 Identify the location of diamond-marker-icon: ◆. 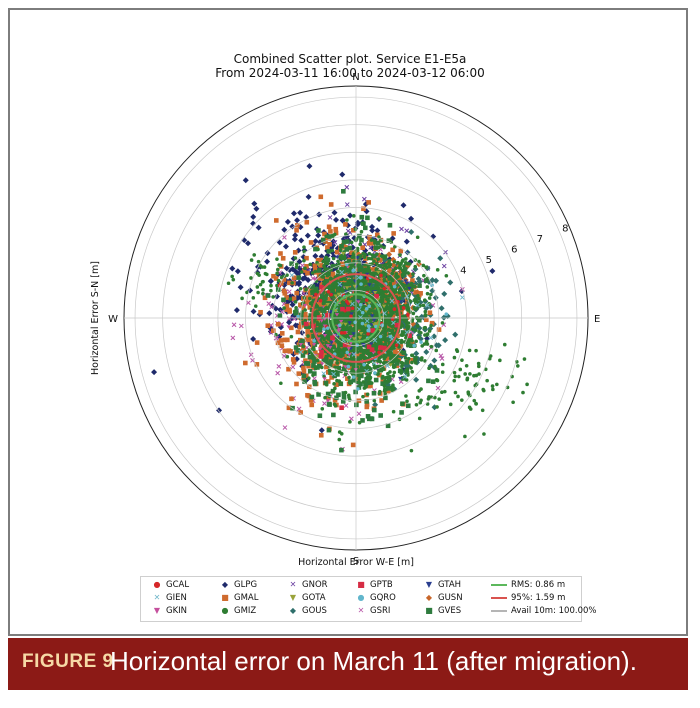
(429, 597).